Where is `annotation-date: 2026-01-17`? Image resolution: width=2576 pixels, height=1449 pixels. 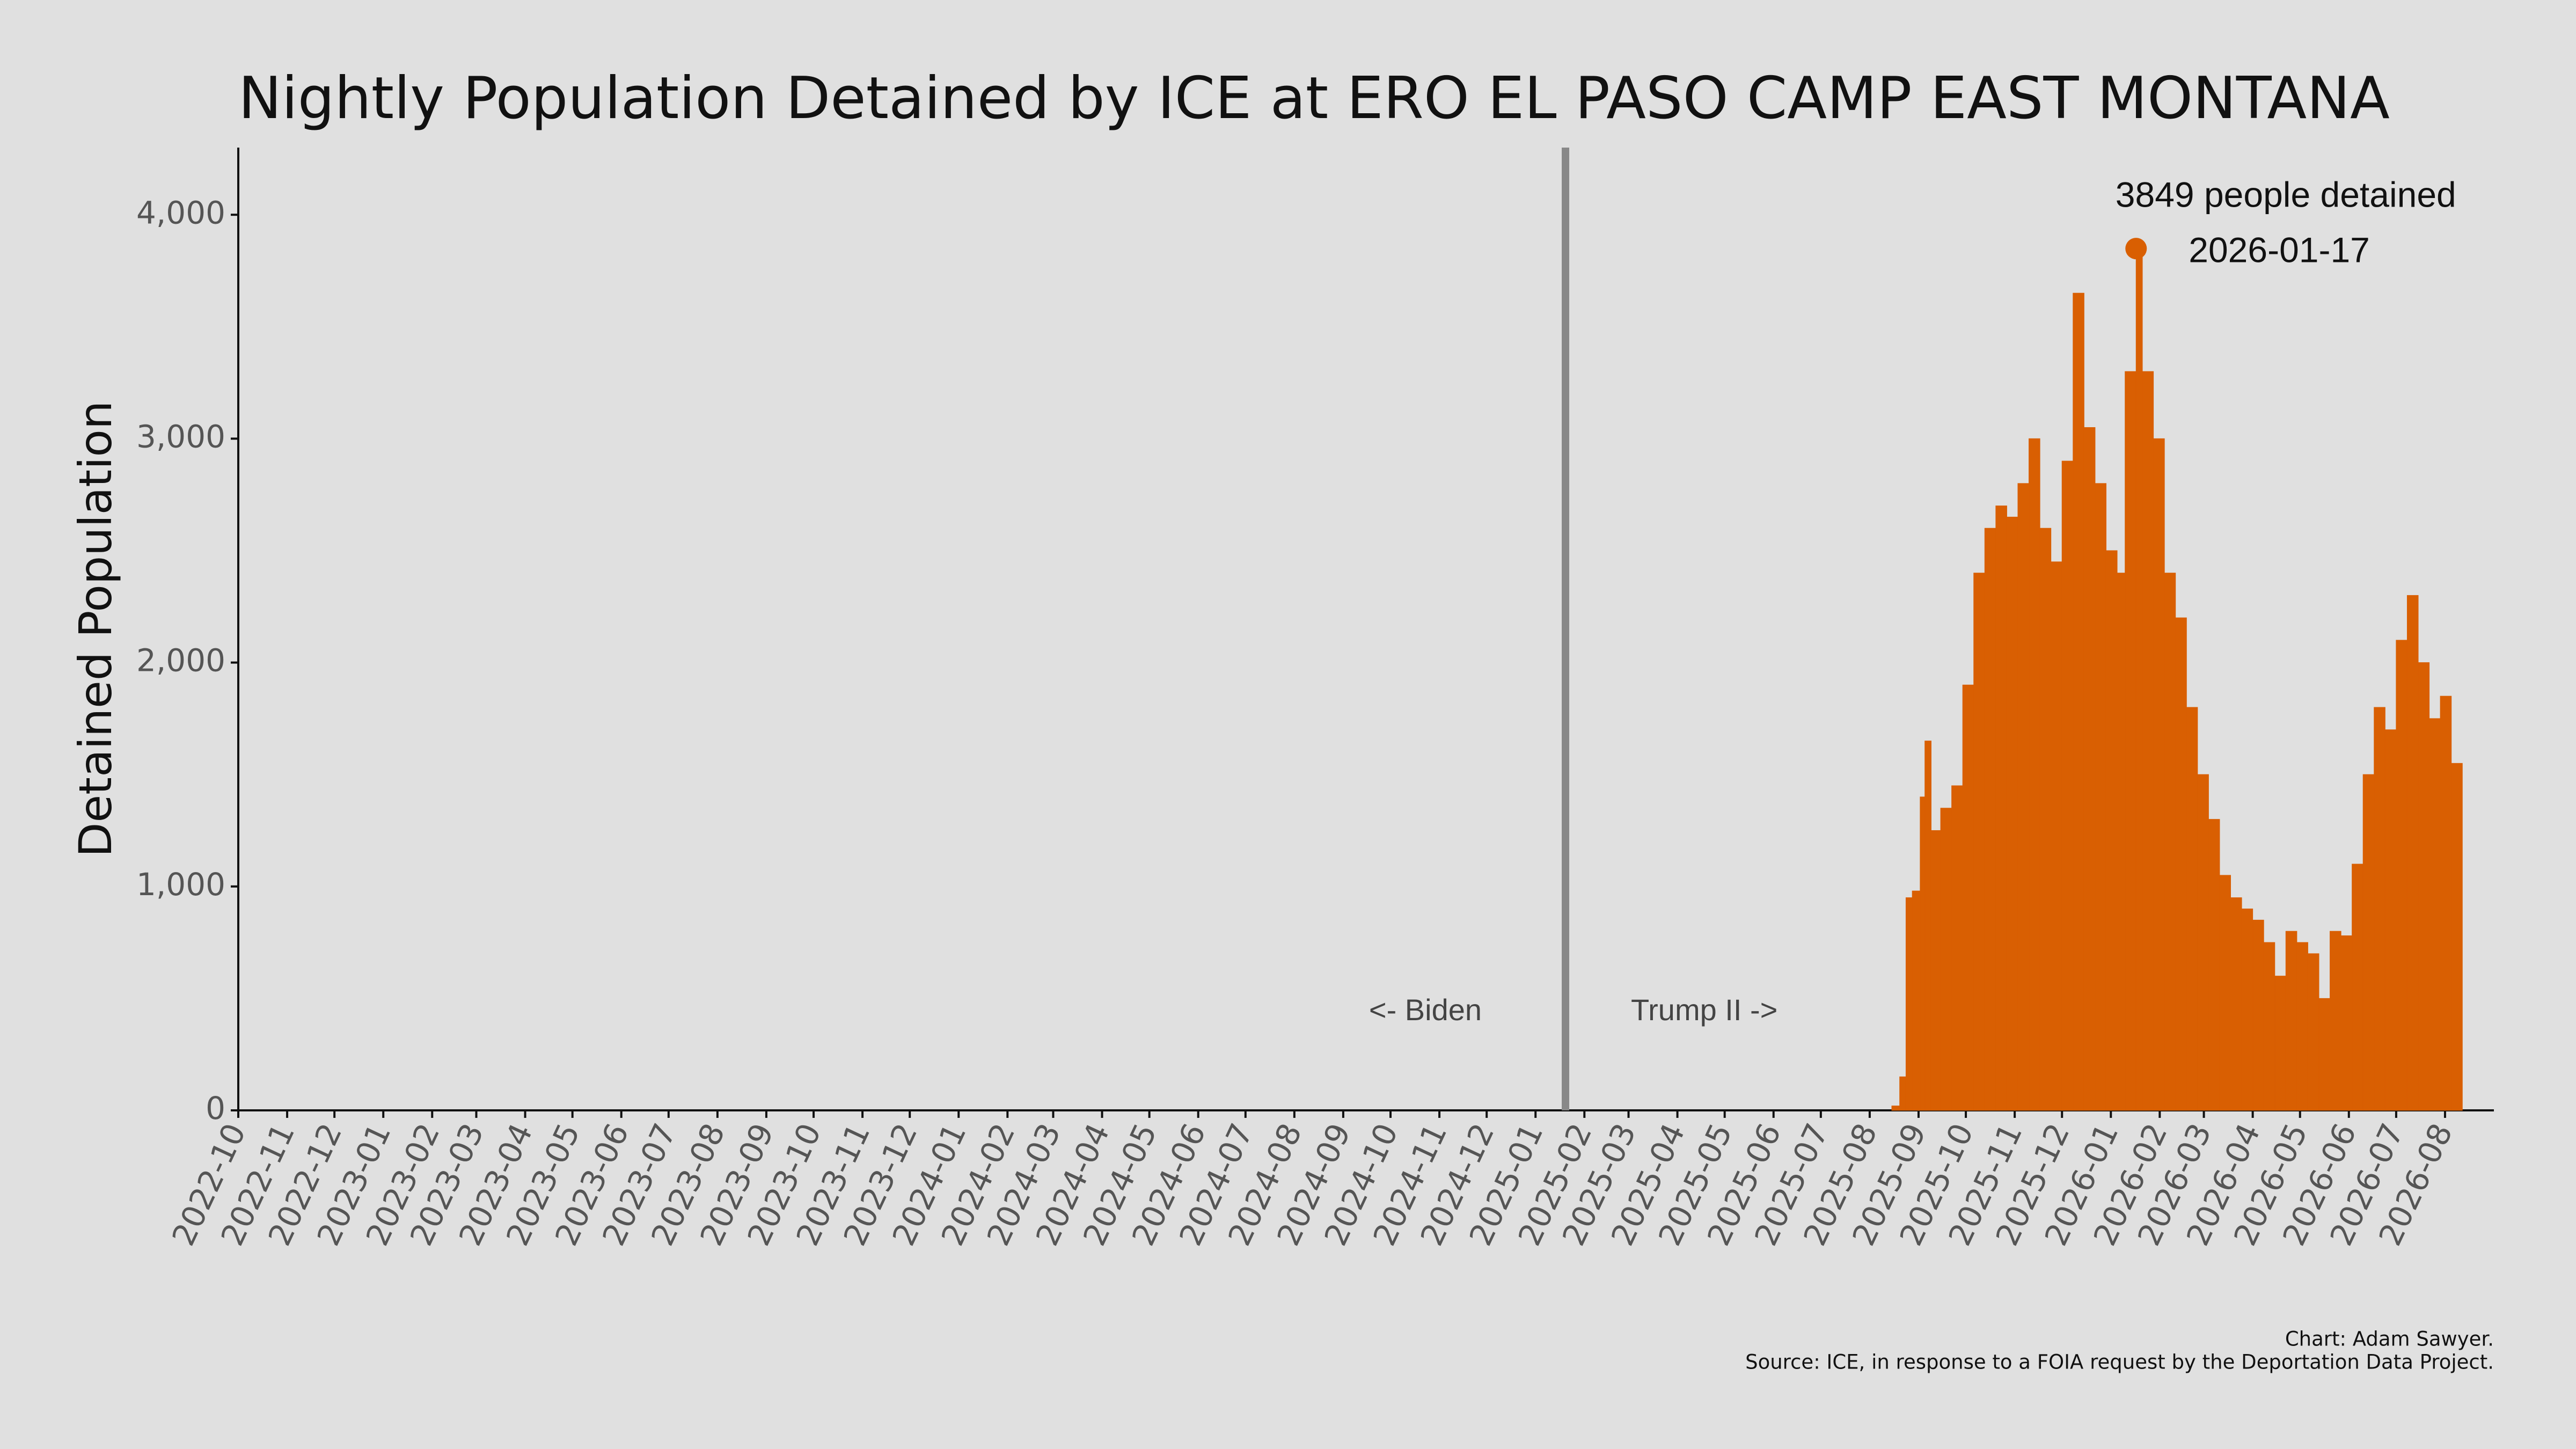 annotation-date: 2026-01-17 is located at coordinates (2279, 250).